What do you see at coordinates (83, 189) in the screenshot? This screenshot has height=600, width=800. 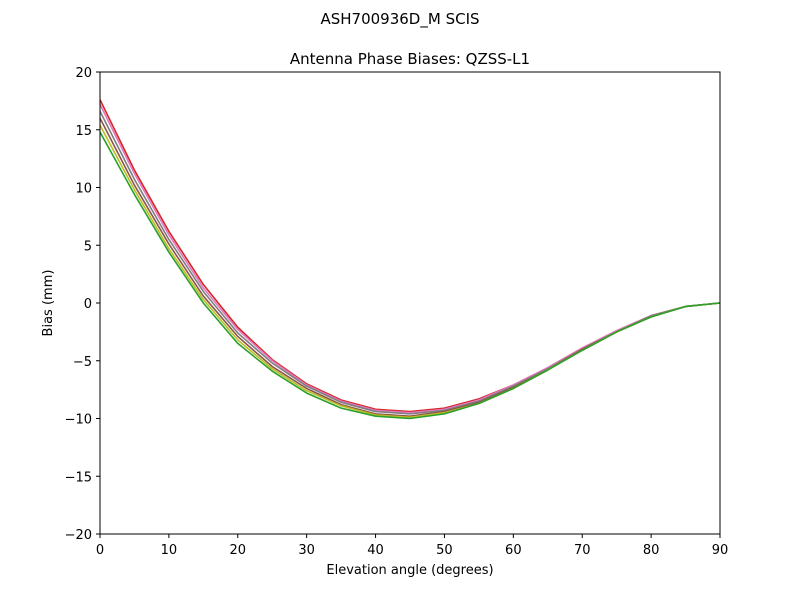 I see `y-tick-label: 10` at bounding box center [83, 189].